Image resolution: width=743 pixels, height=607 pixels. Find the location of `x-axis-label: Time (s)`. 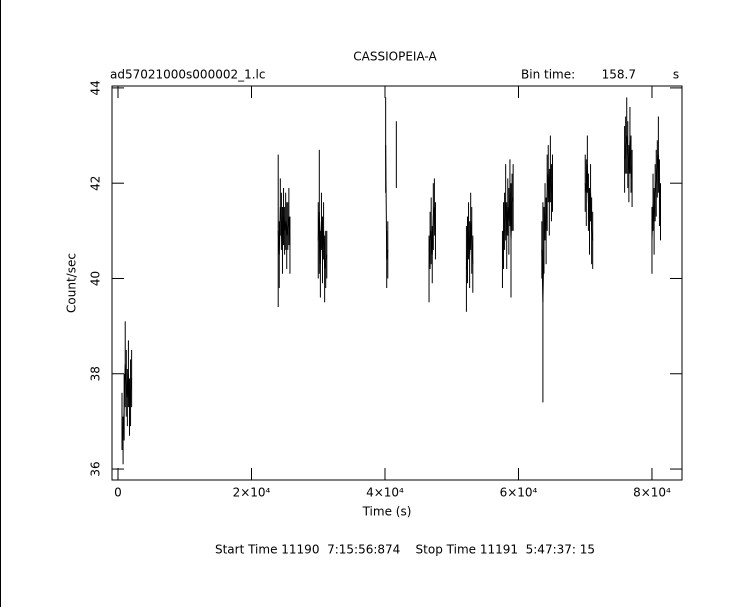

x-axis-label: Time (s) is located at coordinates (387, 512).